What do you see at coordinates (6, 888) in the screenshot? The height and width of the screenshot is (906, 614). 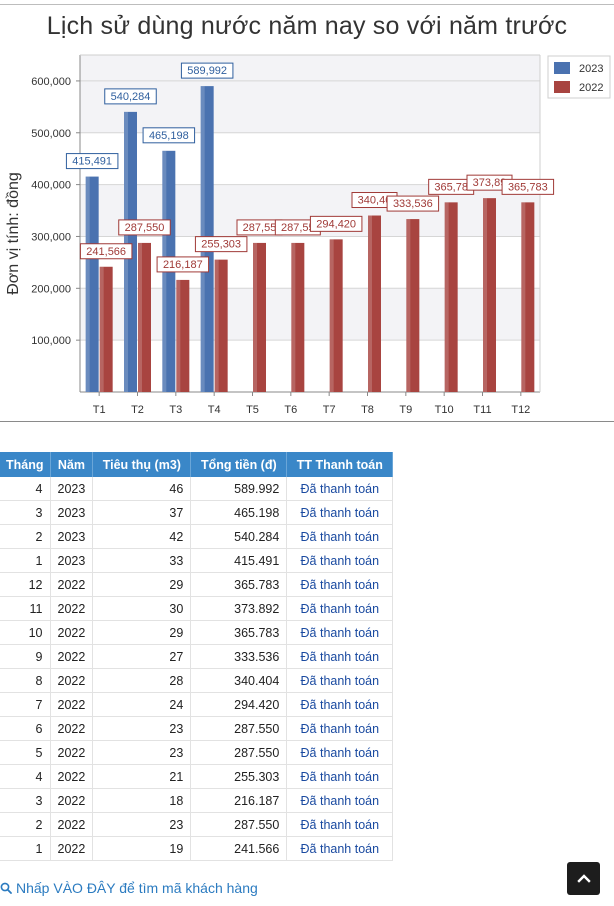 I see `search-icon` at bounding box center [6, 888].